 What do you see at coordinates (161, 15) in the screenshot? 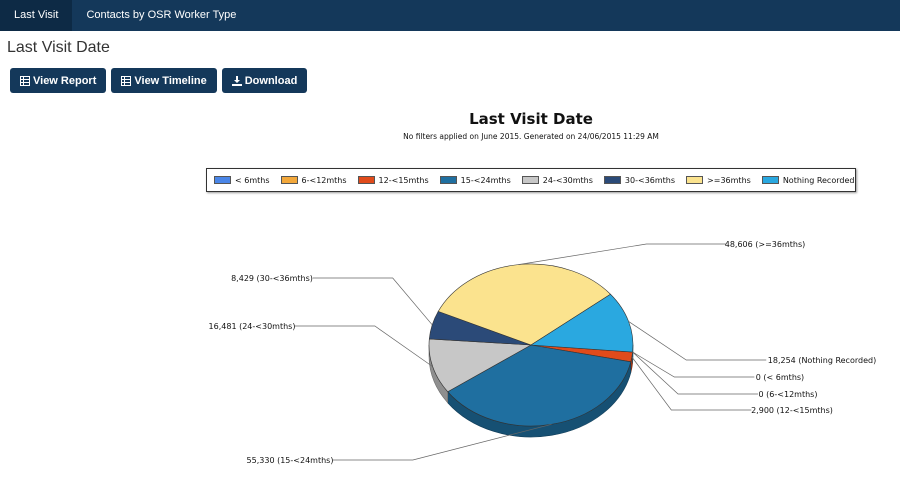
I see `tab-contacts-by-osr-worker-type: Contacts by OSR Worker Type` at bounding box center [161, 15].